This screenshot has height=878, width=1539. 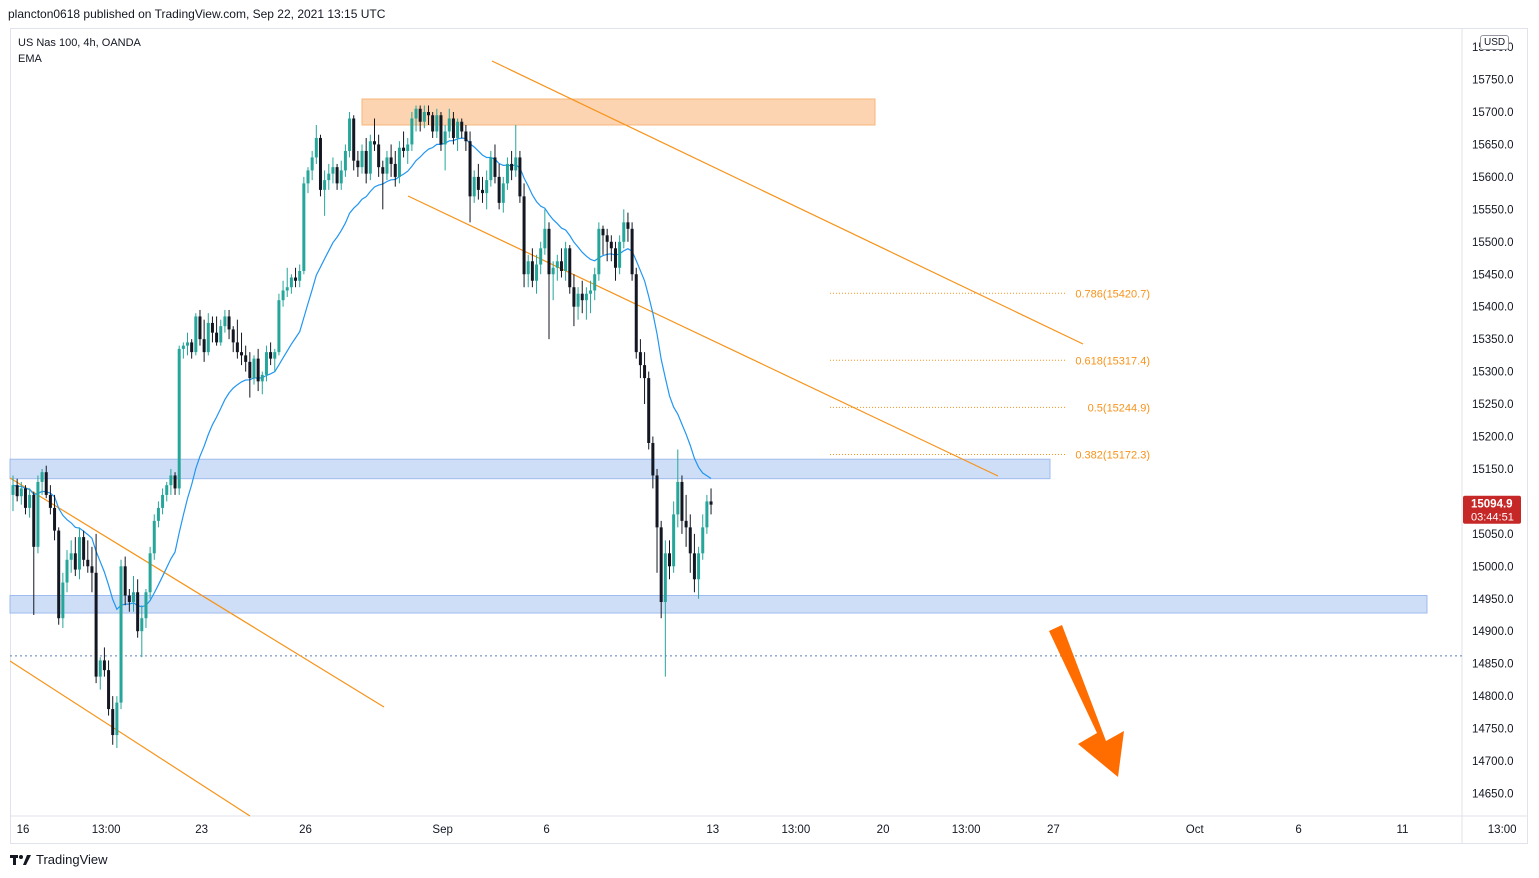 What do you see at coordinates (1086, 701) in the screenshot?
I see `down-arrow-annotation` at bounding box center [1086, 701].